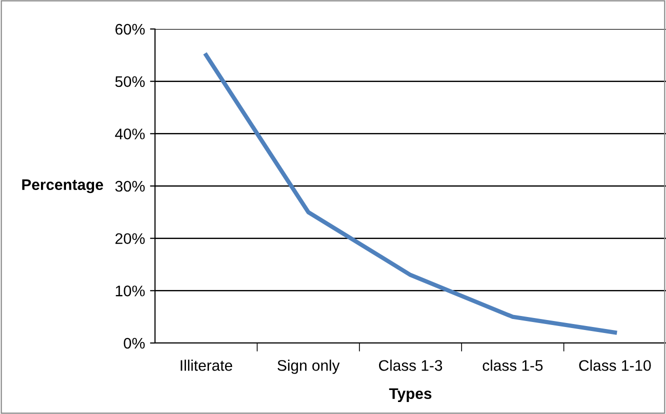 The height and width of the screenshot is (414, 666). I want to click on y-tick-label: 30%, so click(130, 186).